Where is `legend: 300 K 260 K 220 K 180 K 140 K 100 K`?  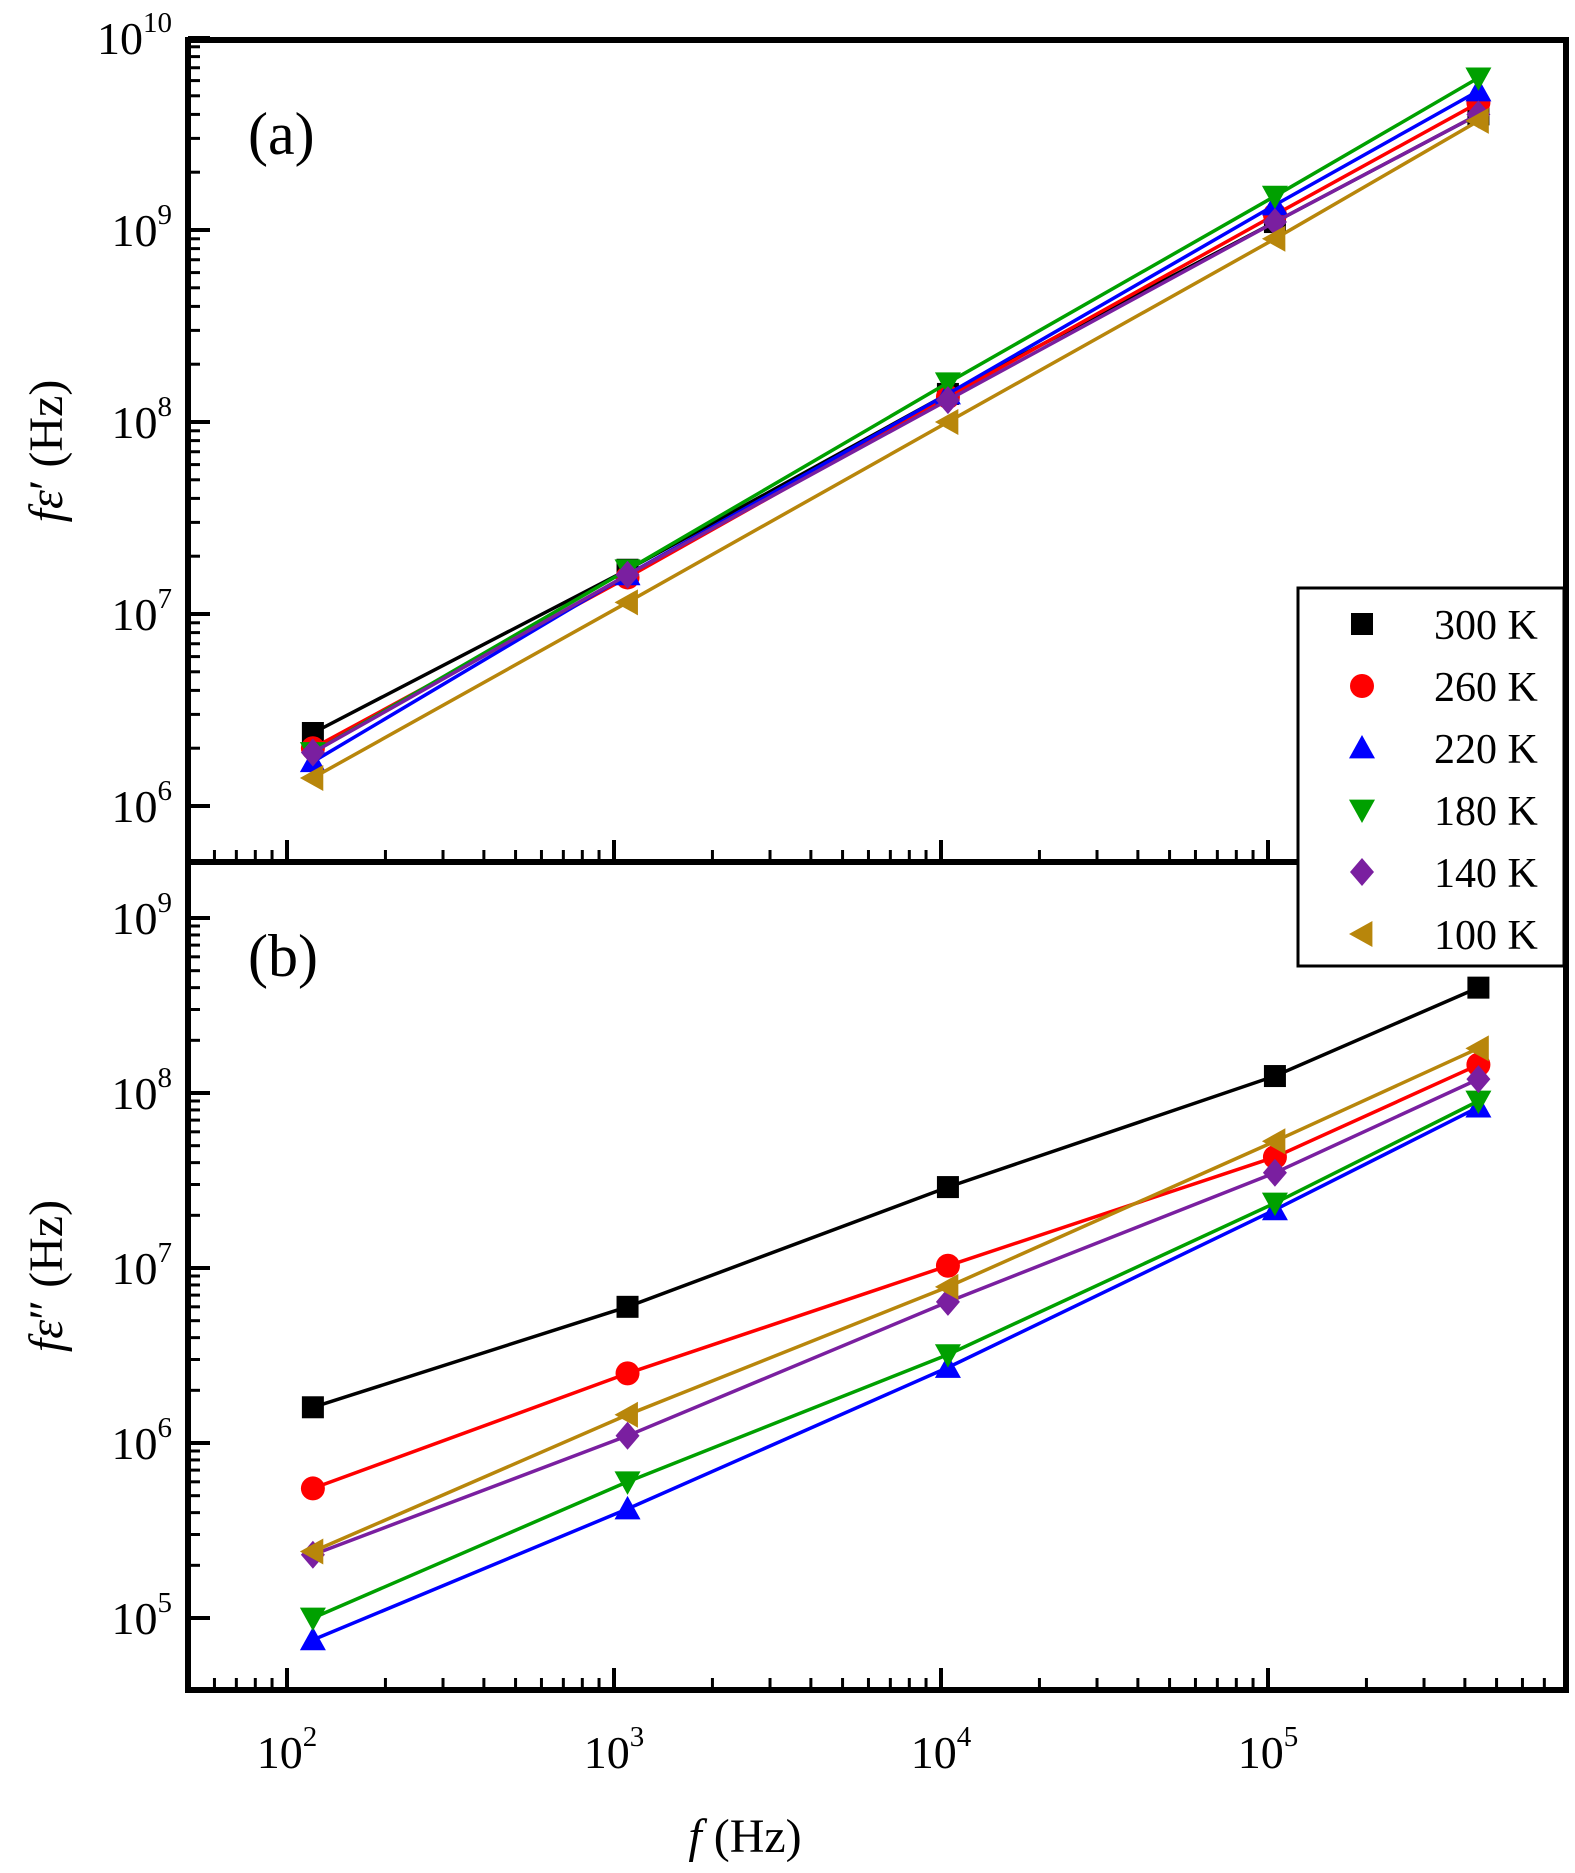
legend: 300 K 260 K 220 K 180 K 140 K 100 K is located at coordinates (1431, 777).